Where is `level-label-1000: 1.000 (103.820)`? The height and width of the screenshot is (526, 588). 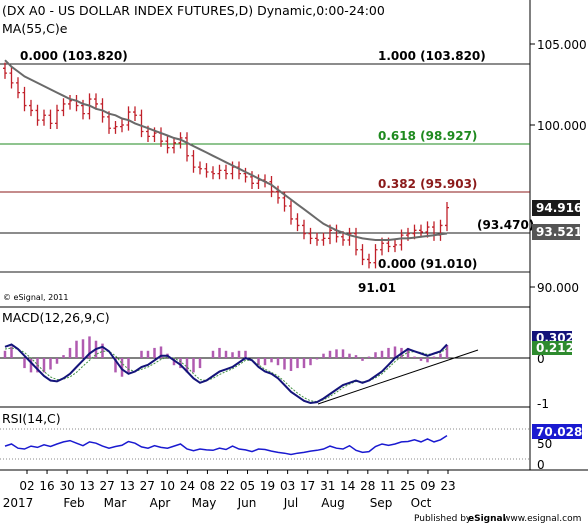 level-label-1000: 1.000 (103.820) is located at coordinates (432, 56).